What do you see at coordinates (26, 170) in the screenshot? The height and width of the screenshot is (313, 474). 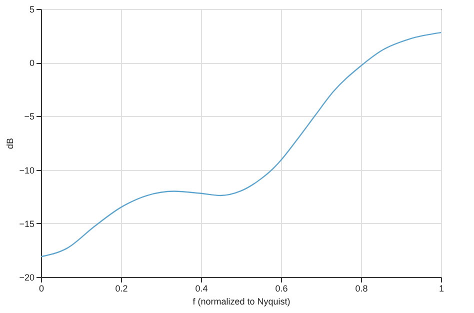 I see `y-tick-label: −10` at bounding box center [26, 170].